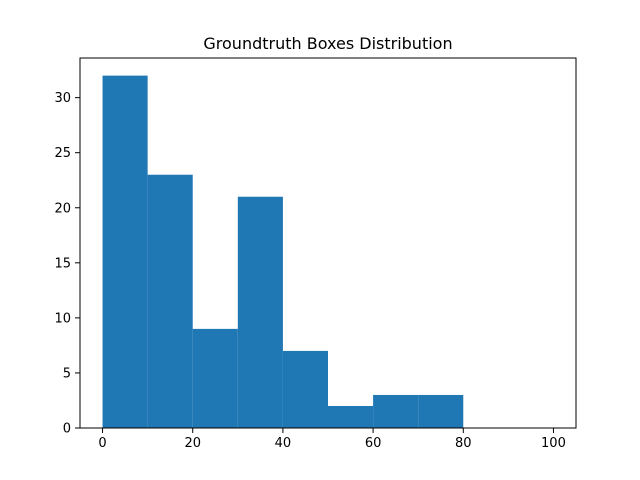 The height and width of the screenshot is (480, 640). Describe the element at coordinates (62, 208) in the screenshot. I see `y-tick-label: 20` at that location.